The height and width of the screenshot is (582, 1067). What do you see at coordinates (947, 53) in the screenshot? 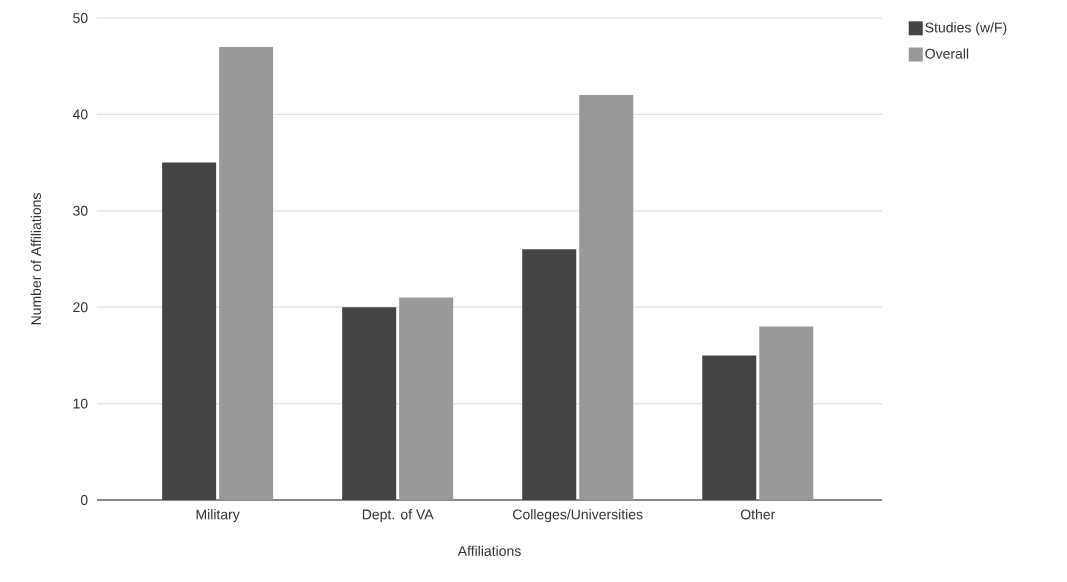
I see `legend-label: Overall` at bounding box center [947, 53].